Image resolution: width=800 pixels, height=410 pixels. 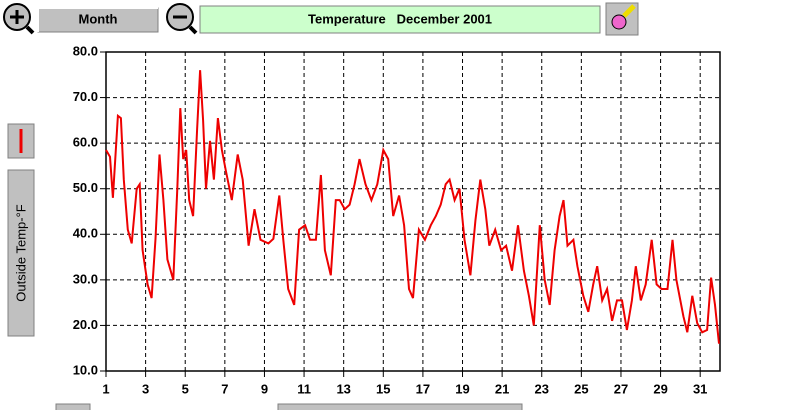 What do you see at coordinates (224, 388) in the screenshot?
I see `x-tick-label: 7` at bounding box center [224, 388].